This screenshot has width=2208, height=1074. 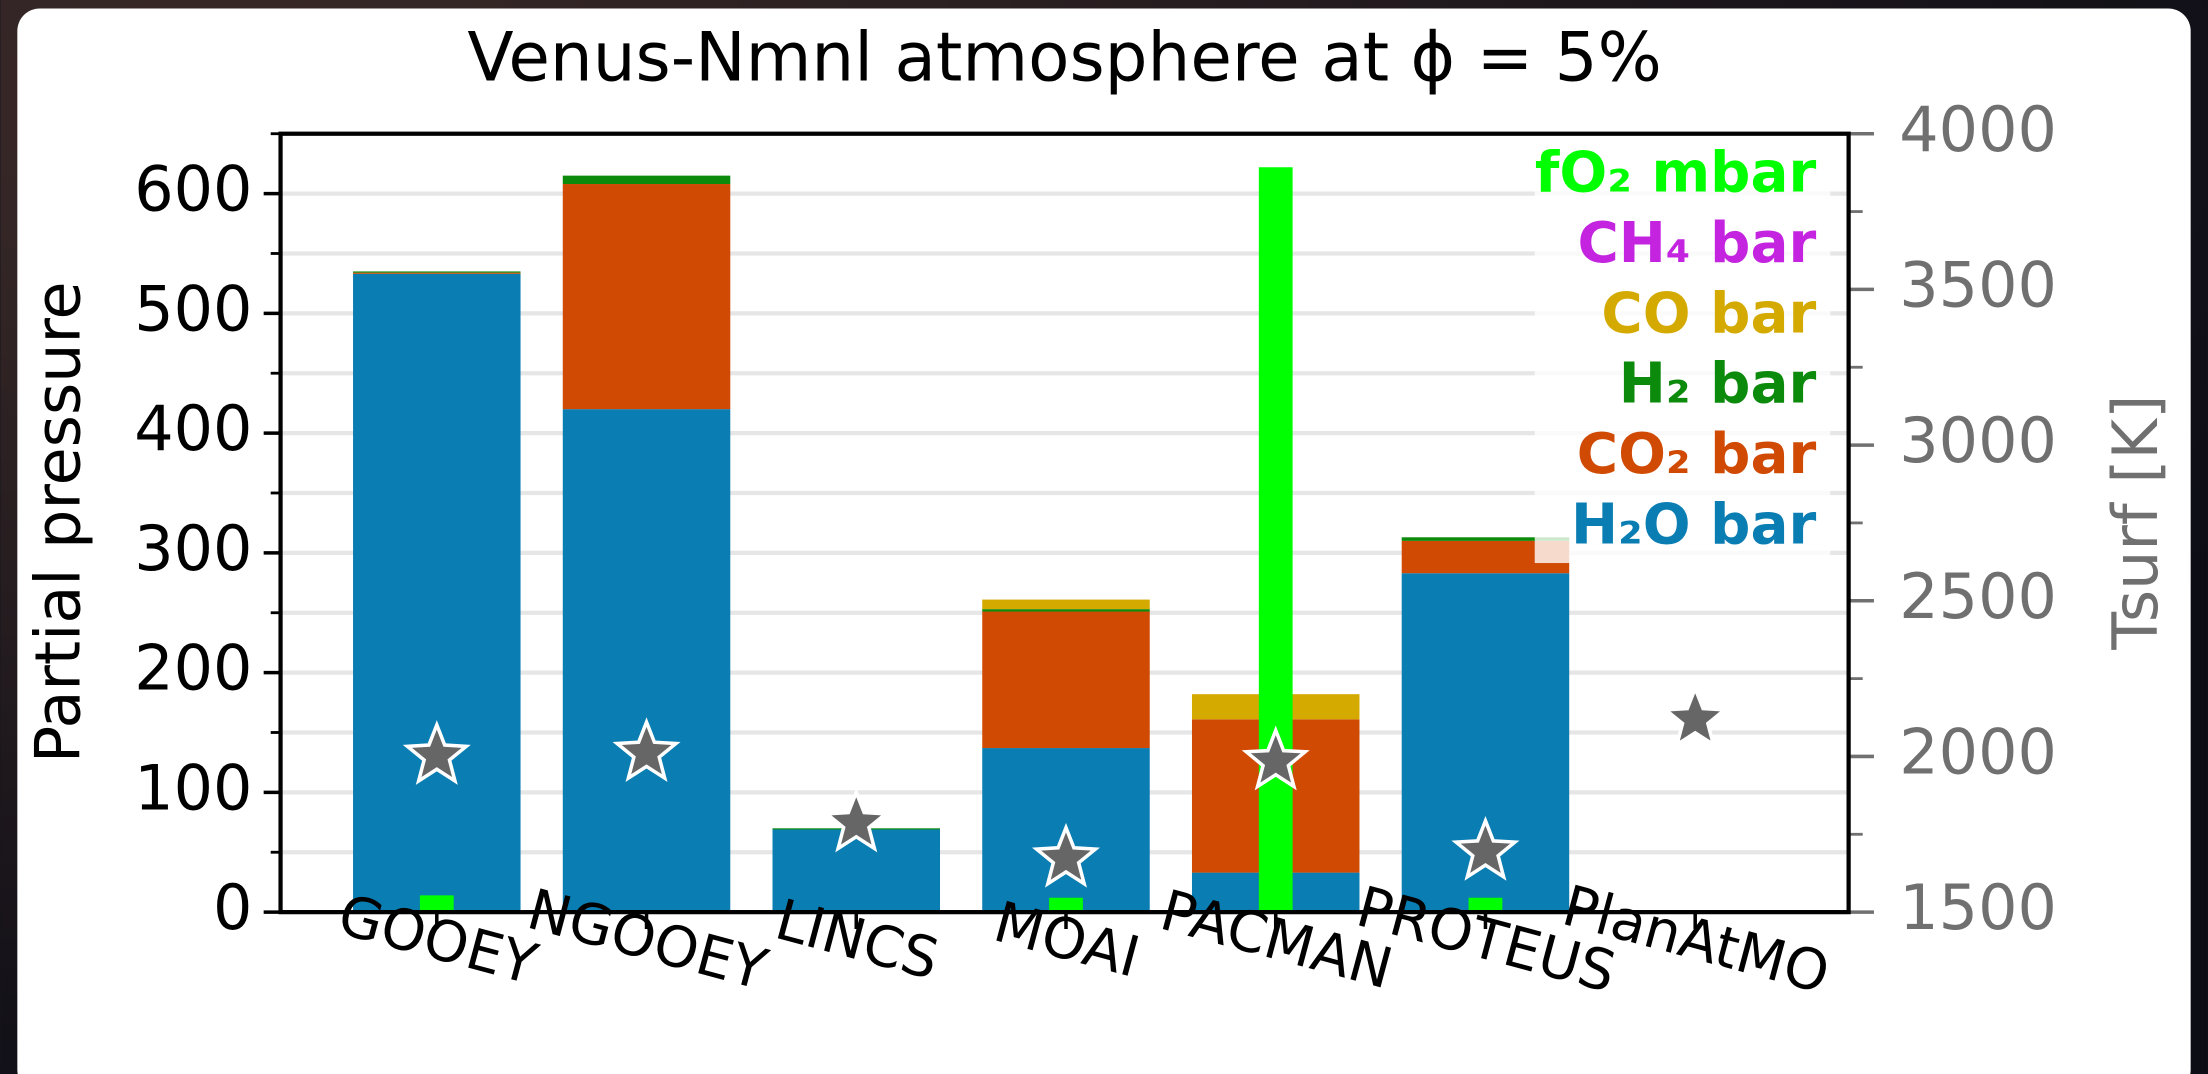 What do you see at coordinates (193, 788) in the screenshot?
I see `y-tick-label: 100` at bounding box center [193, 788].